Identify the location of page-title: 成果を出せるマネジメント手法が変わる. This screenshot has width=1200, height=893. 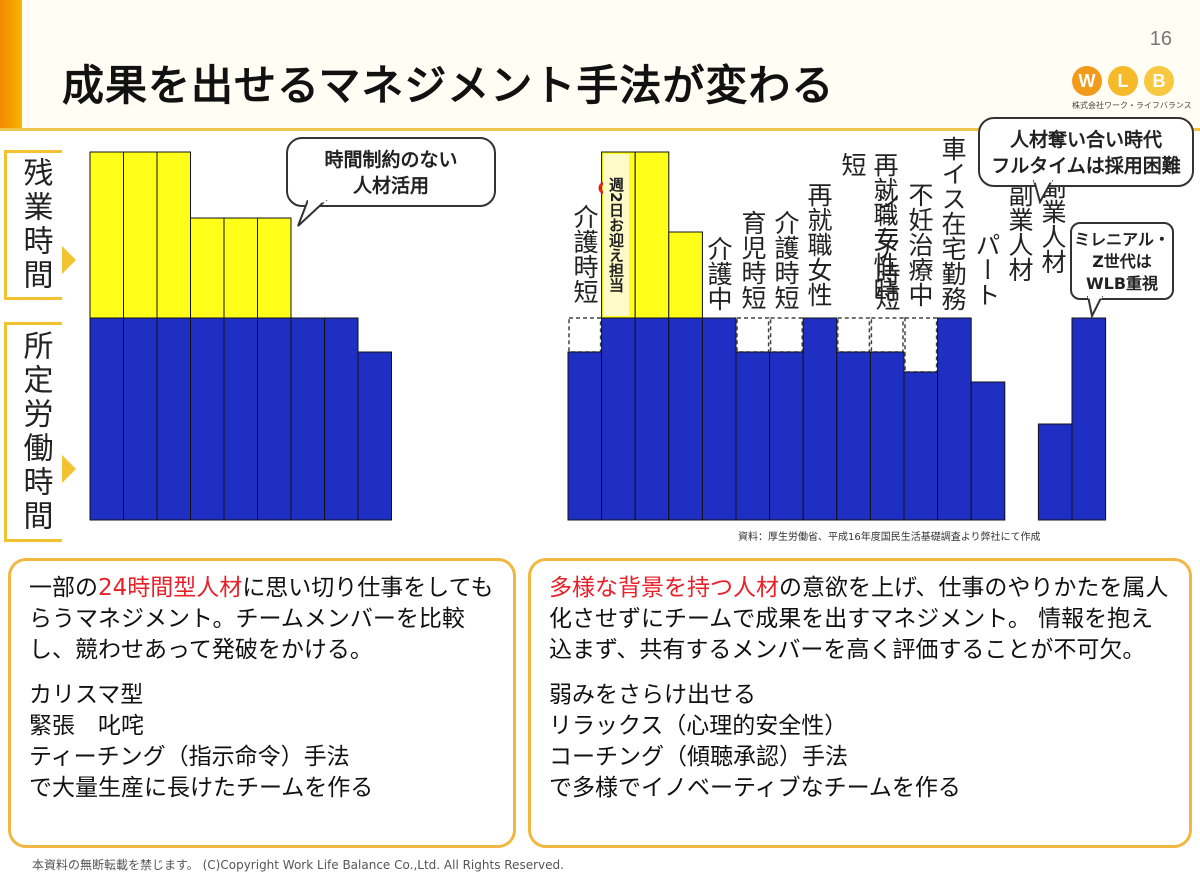
(448, 85).